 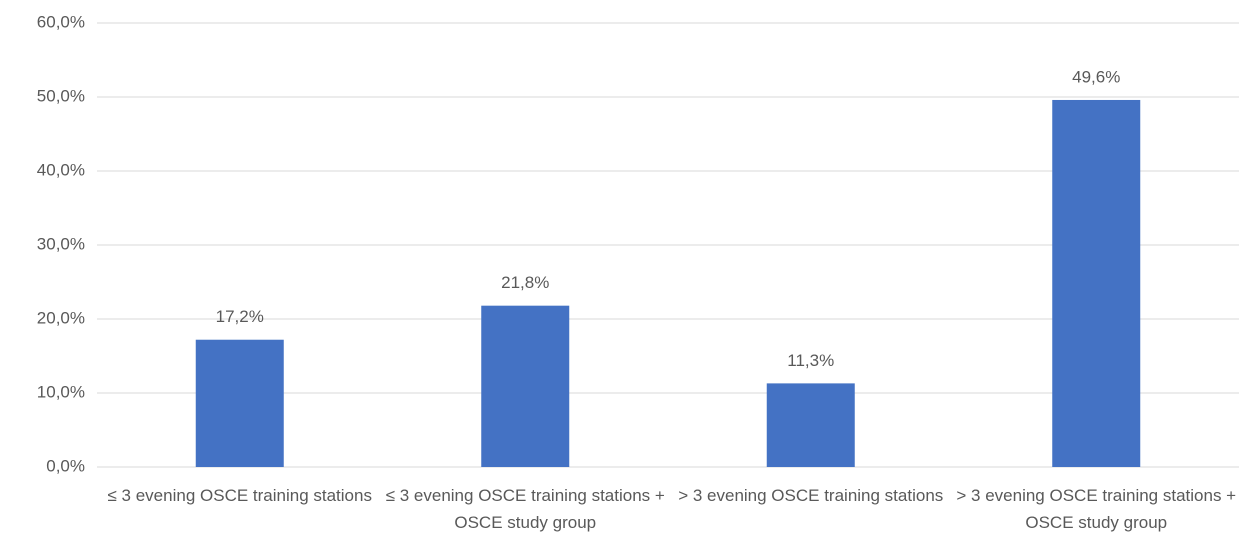 I want to click on x-tick-label: > 3 evening OSCE training stations, so click(x=811, y=495).